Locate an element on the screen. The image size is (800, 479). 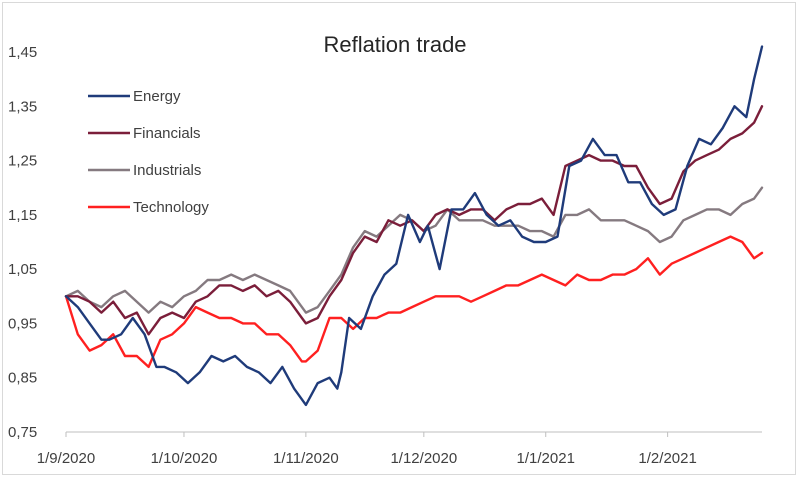
y-tick-label: 1,45 is located at coordinates (22, 52).